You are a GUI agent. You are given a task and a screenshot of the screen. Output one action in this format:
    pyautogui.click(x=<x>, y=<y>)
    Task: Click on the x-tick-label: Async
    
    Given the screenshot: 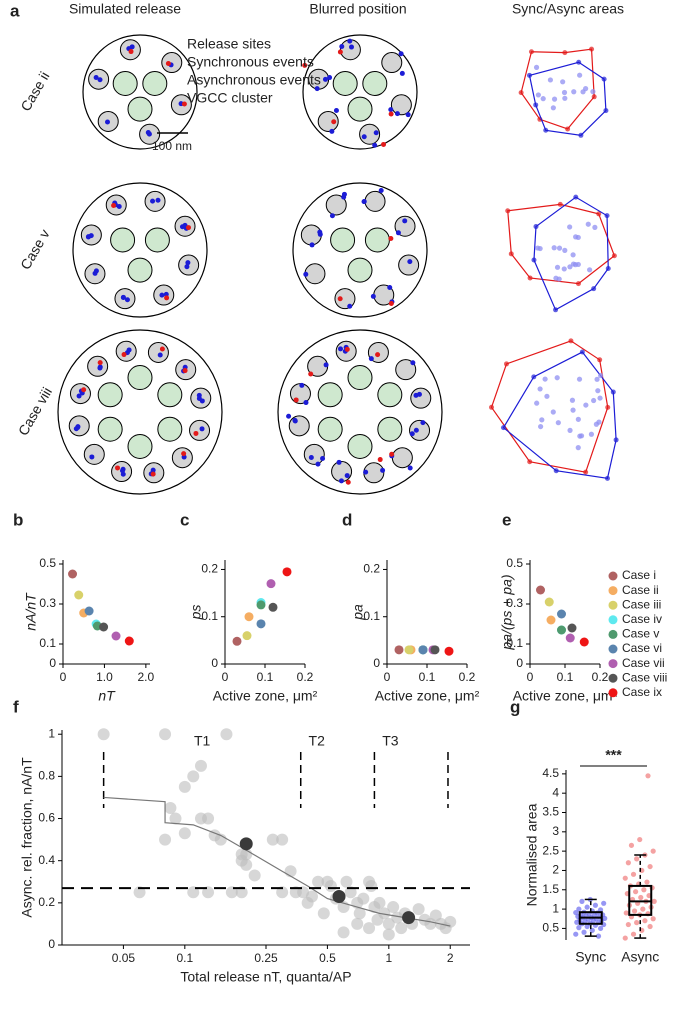 What is the action you would take?
    pyautogui.click(x=640, y=957)
    